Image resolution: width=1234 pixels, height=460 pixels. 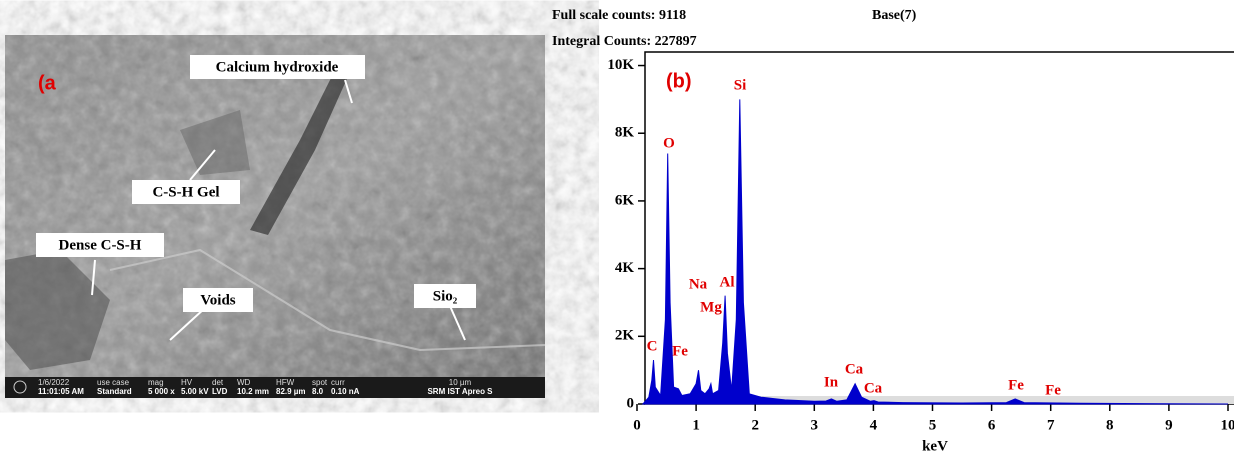 I want to click on info-text: 0.10 nA, so click(x=345, y=391).